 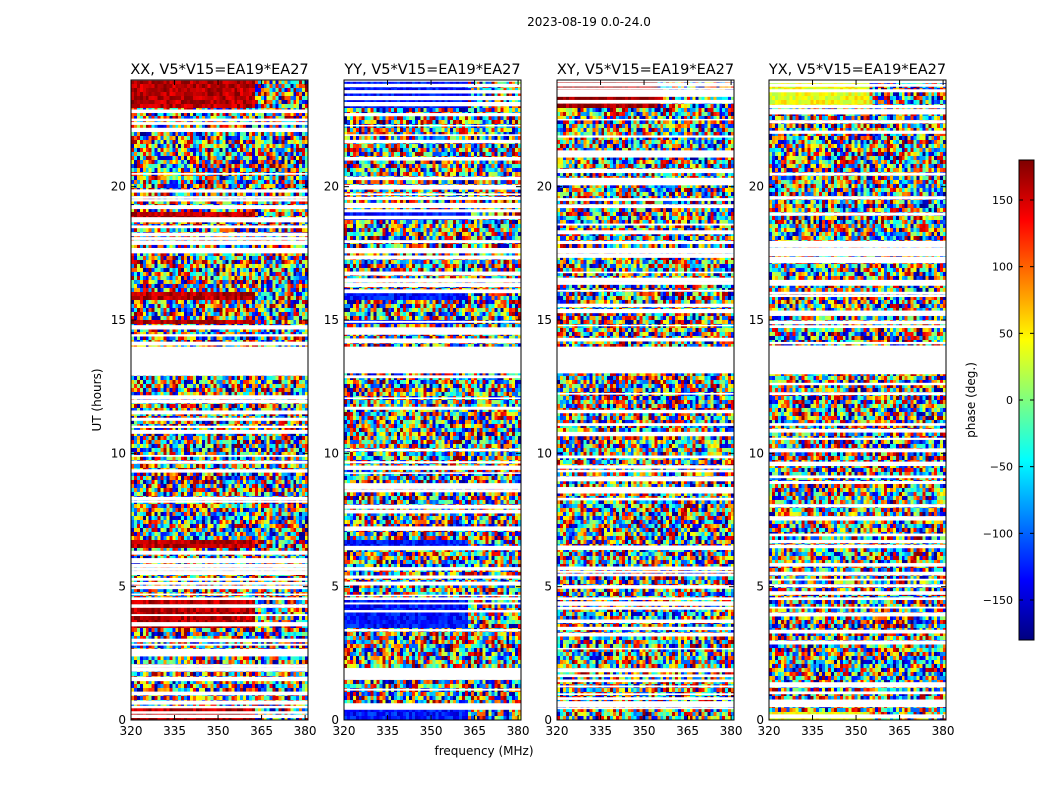 I want to click on shared-x-axis-label: frequency (MHz), so click(x=483, y=751).